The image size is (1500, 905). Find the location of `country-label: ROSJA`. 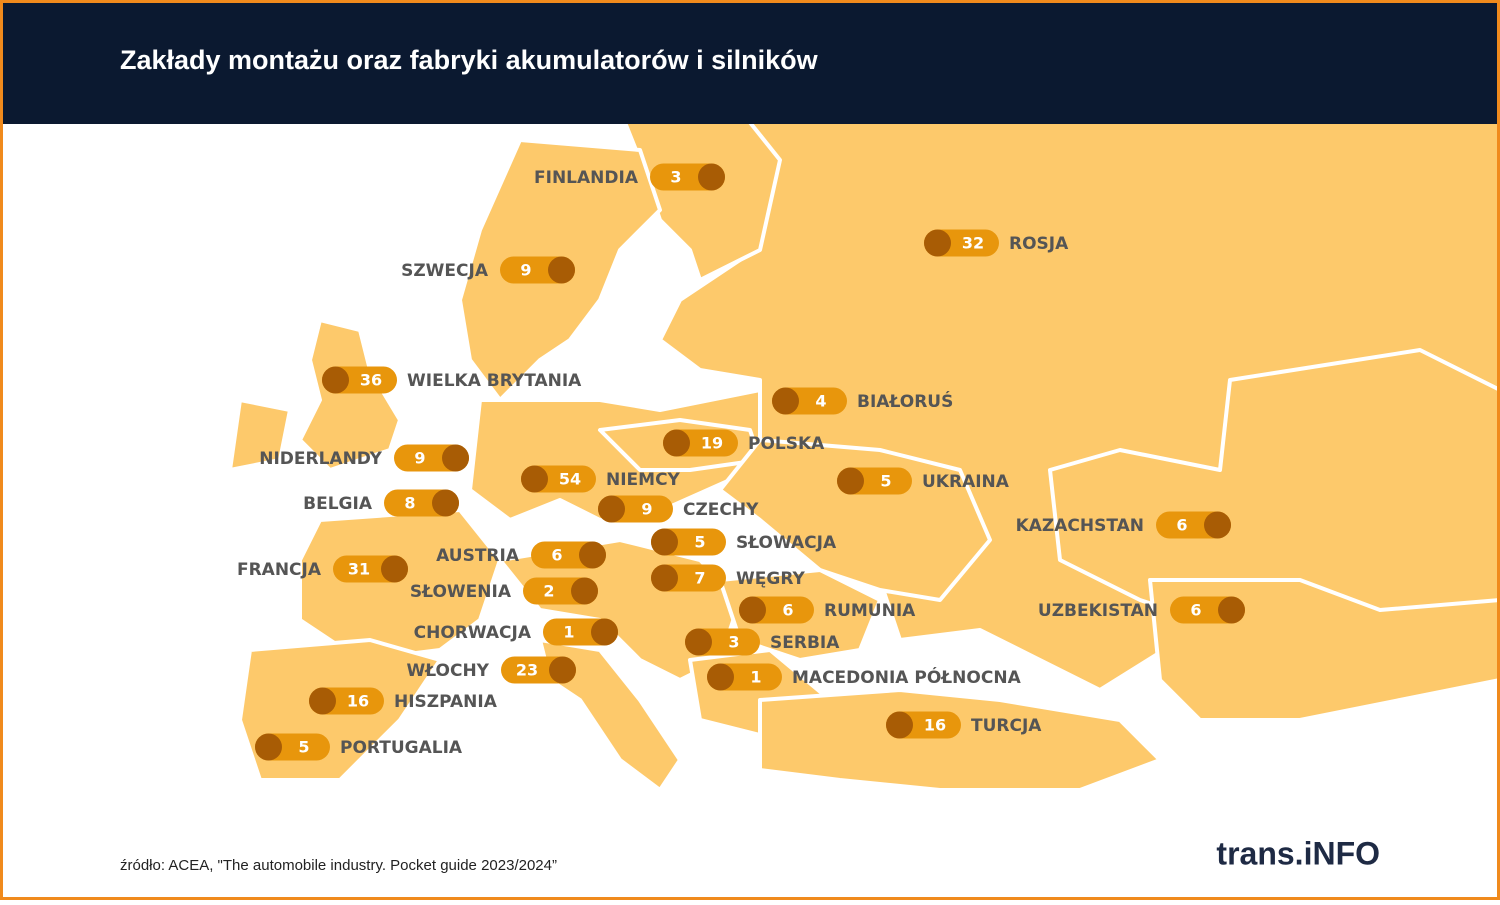

country-label: ROSJA is located at coordinates (1039, 244).